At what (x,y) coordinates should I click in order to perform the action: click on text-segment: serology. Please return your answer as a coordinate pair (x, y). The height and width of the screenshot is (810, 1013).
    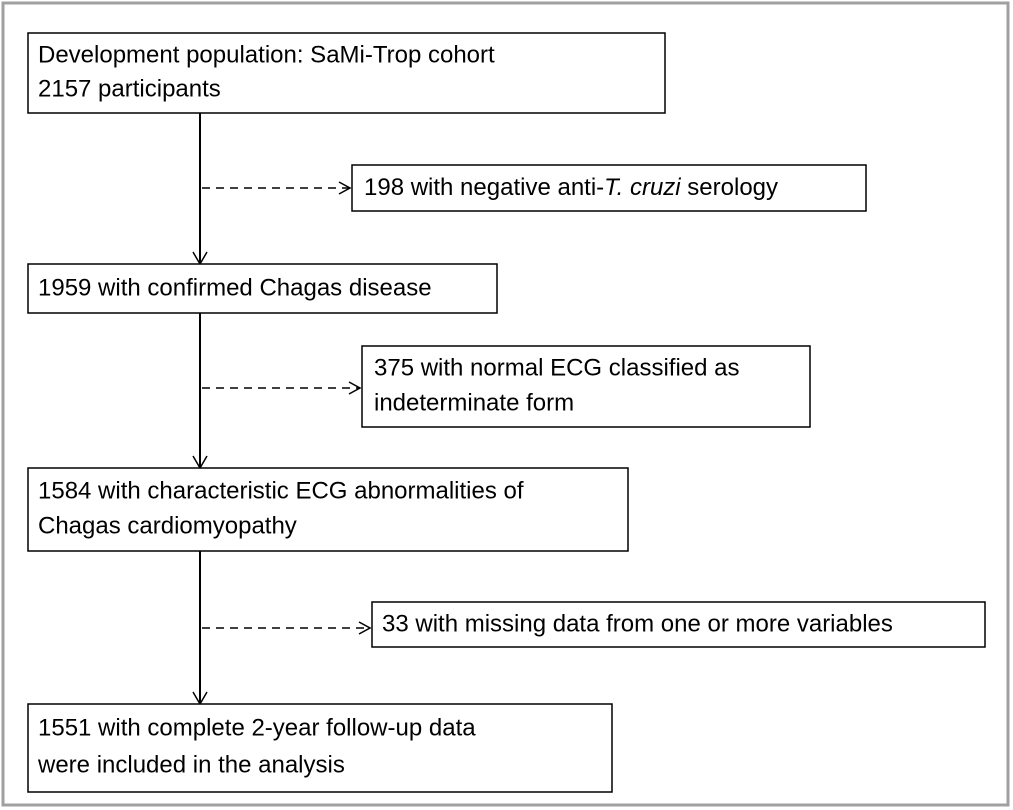
    Looking at the image, I should click on (729, 187).